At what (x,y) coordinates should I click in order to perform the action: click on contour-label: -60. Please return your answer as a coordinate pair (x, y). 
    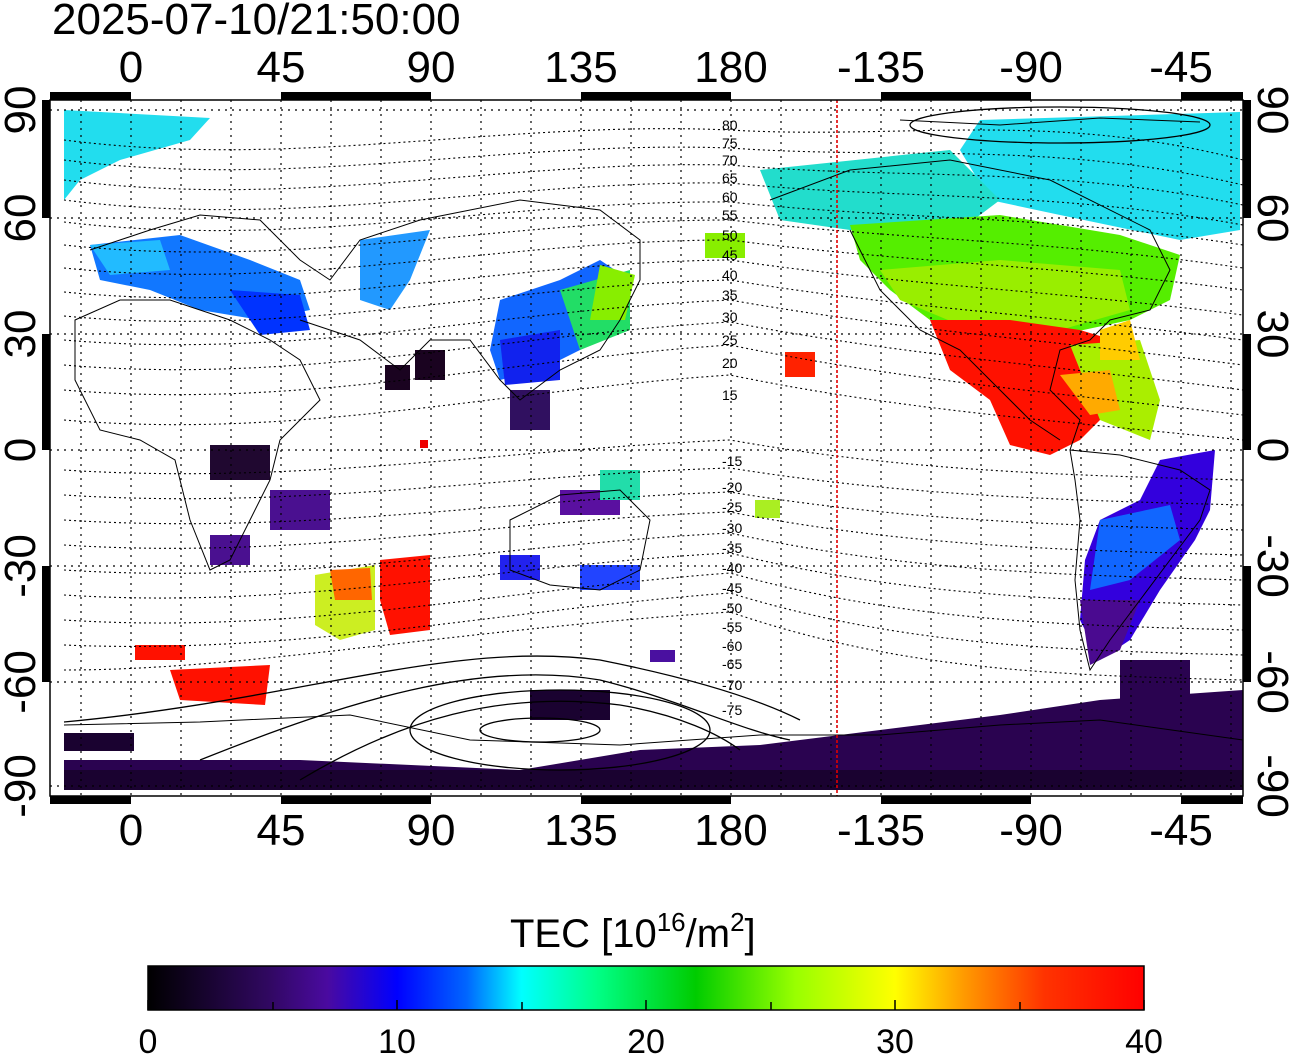
    Looking at the image, I should click on (732, 646).